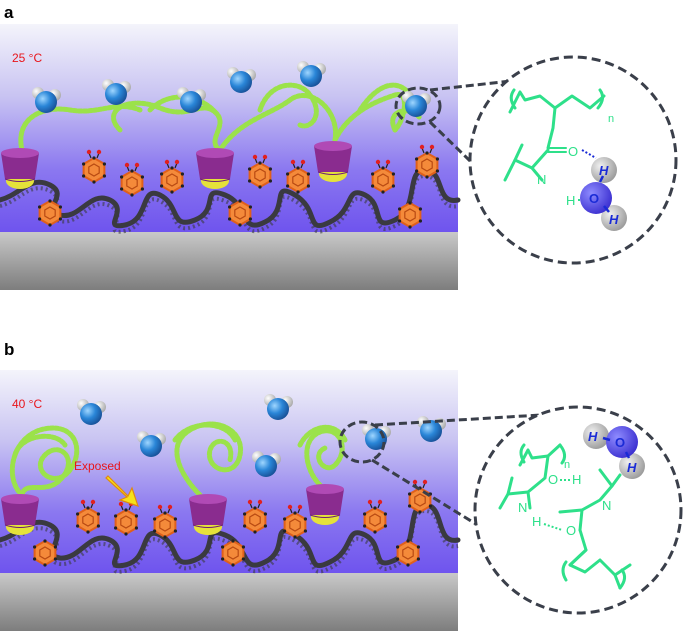  Describe the element at coordinates (333, 161) in the screenshot. I see `cyclodextrin-3a` at that location.